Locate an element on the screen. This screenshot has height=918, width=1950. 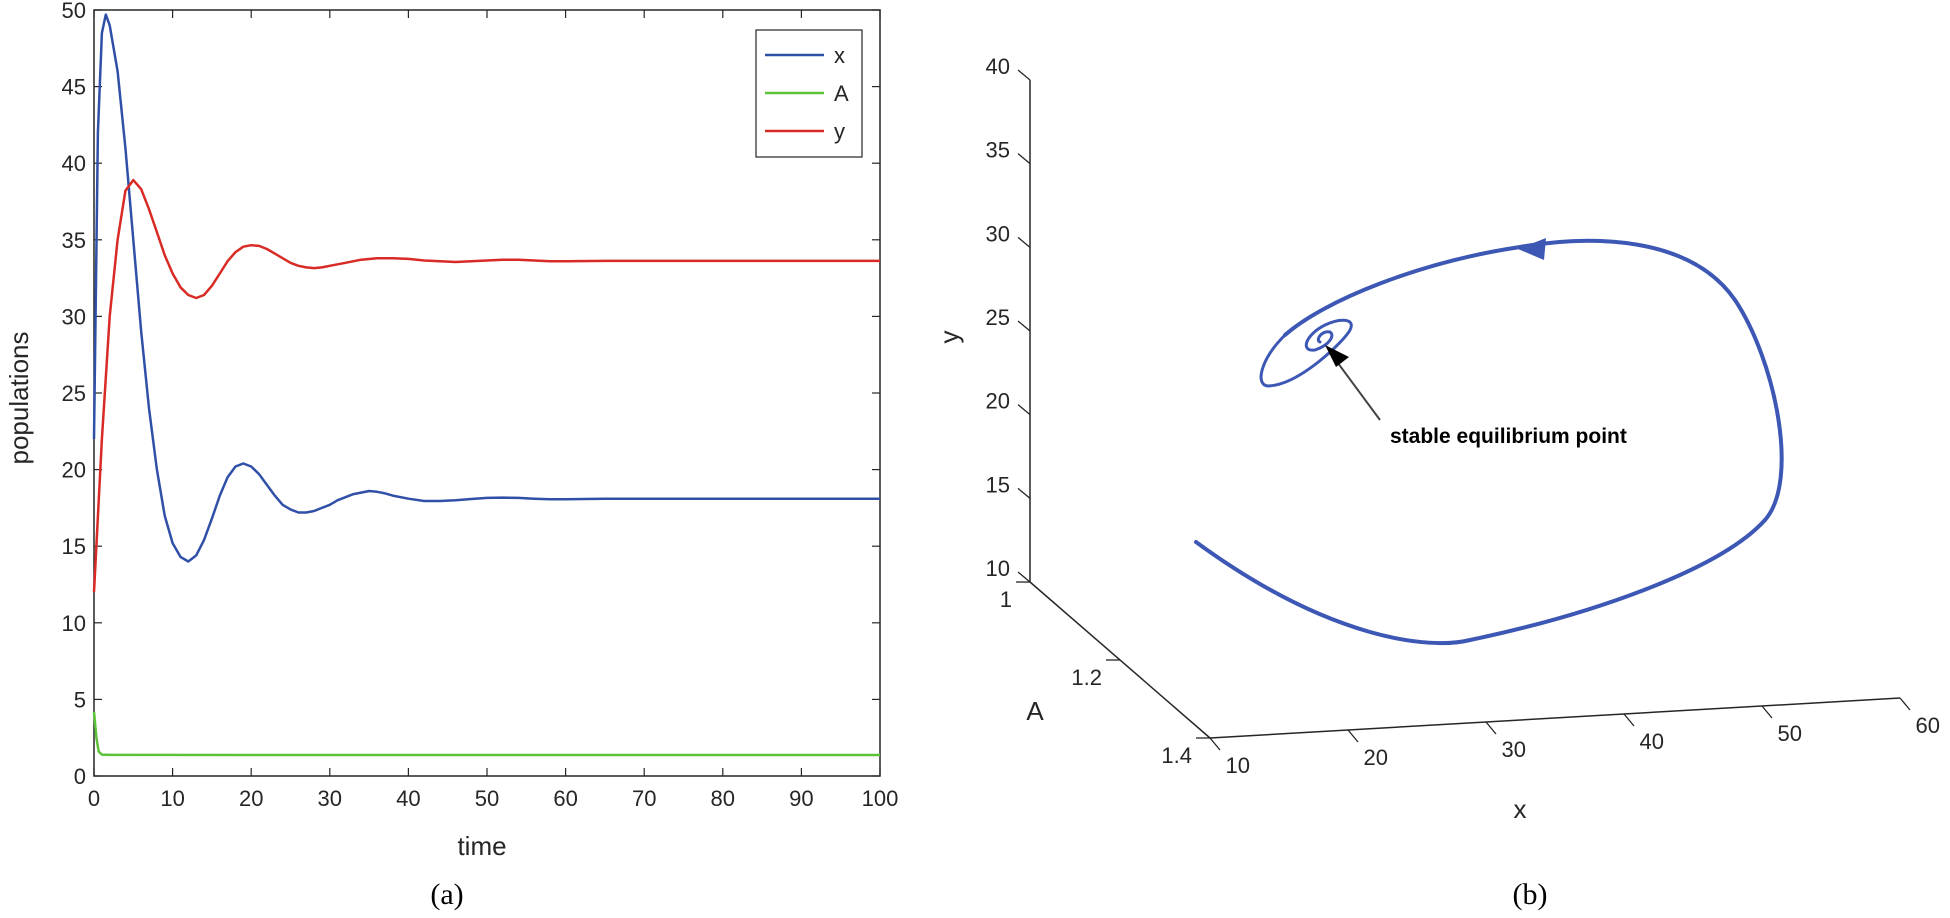
y-tick-label: 10 is located at coordinates (74, 623).